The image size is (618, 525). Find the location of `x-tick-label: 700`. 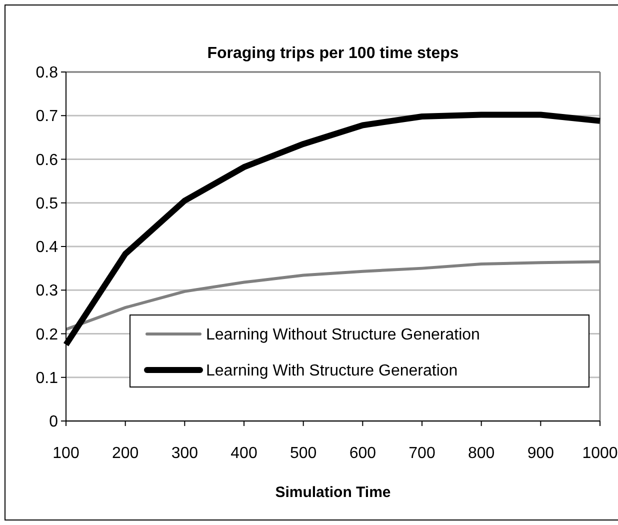

x-tick-label: 700 is located at coordinates (422, 453).